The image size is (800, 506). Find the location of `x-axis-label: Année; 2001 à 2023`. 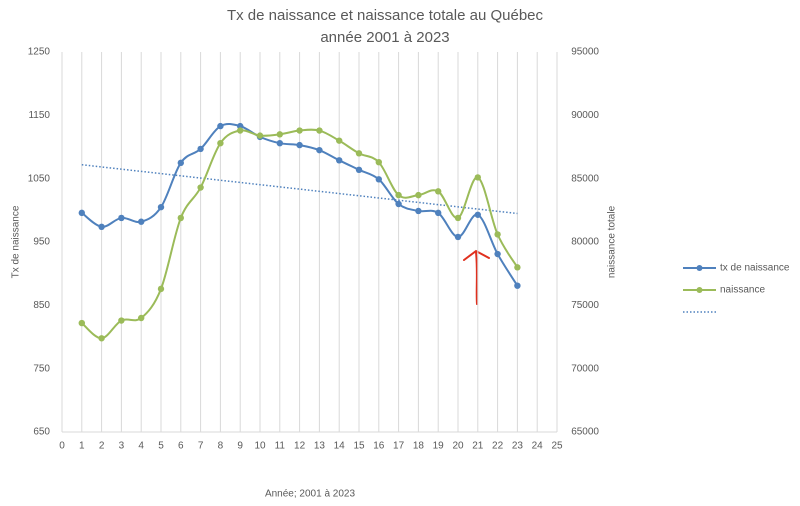

x-axis-label: Année; 2001 à 2023 is located at coordinates (310, 494).